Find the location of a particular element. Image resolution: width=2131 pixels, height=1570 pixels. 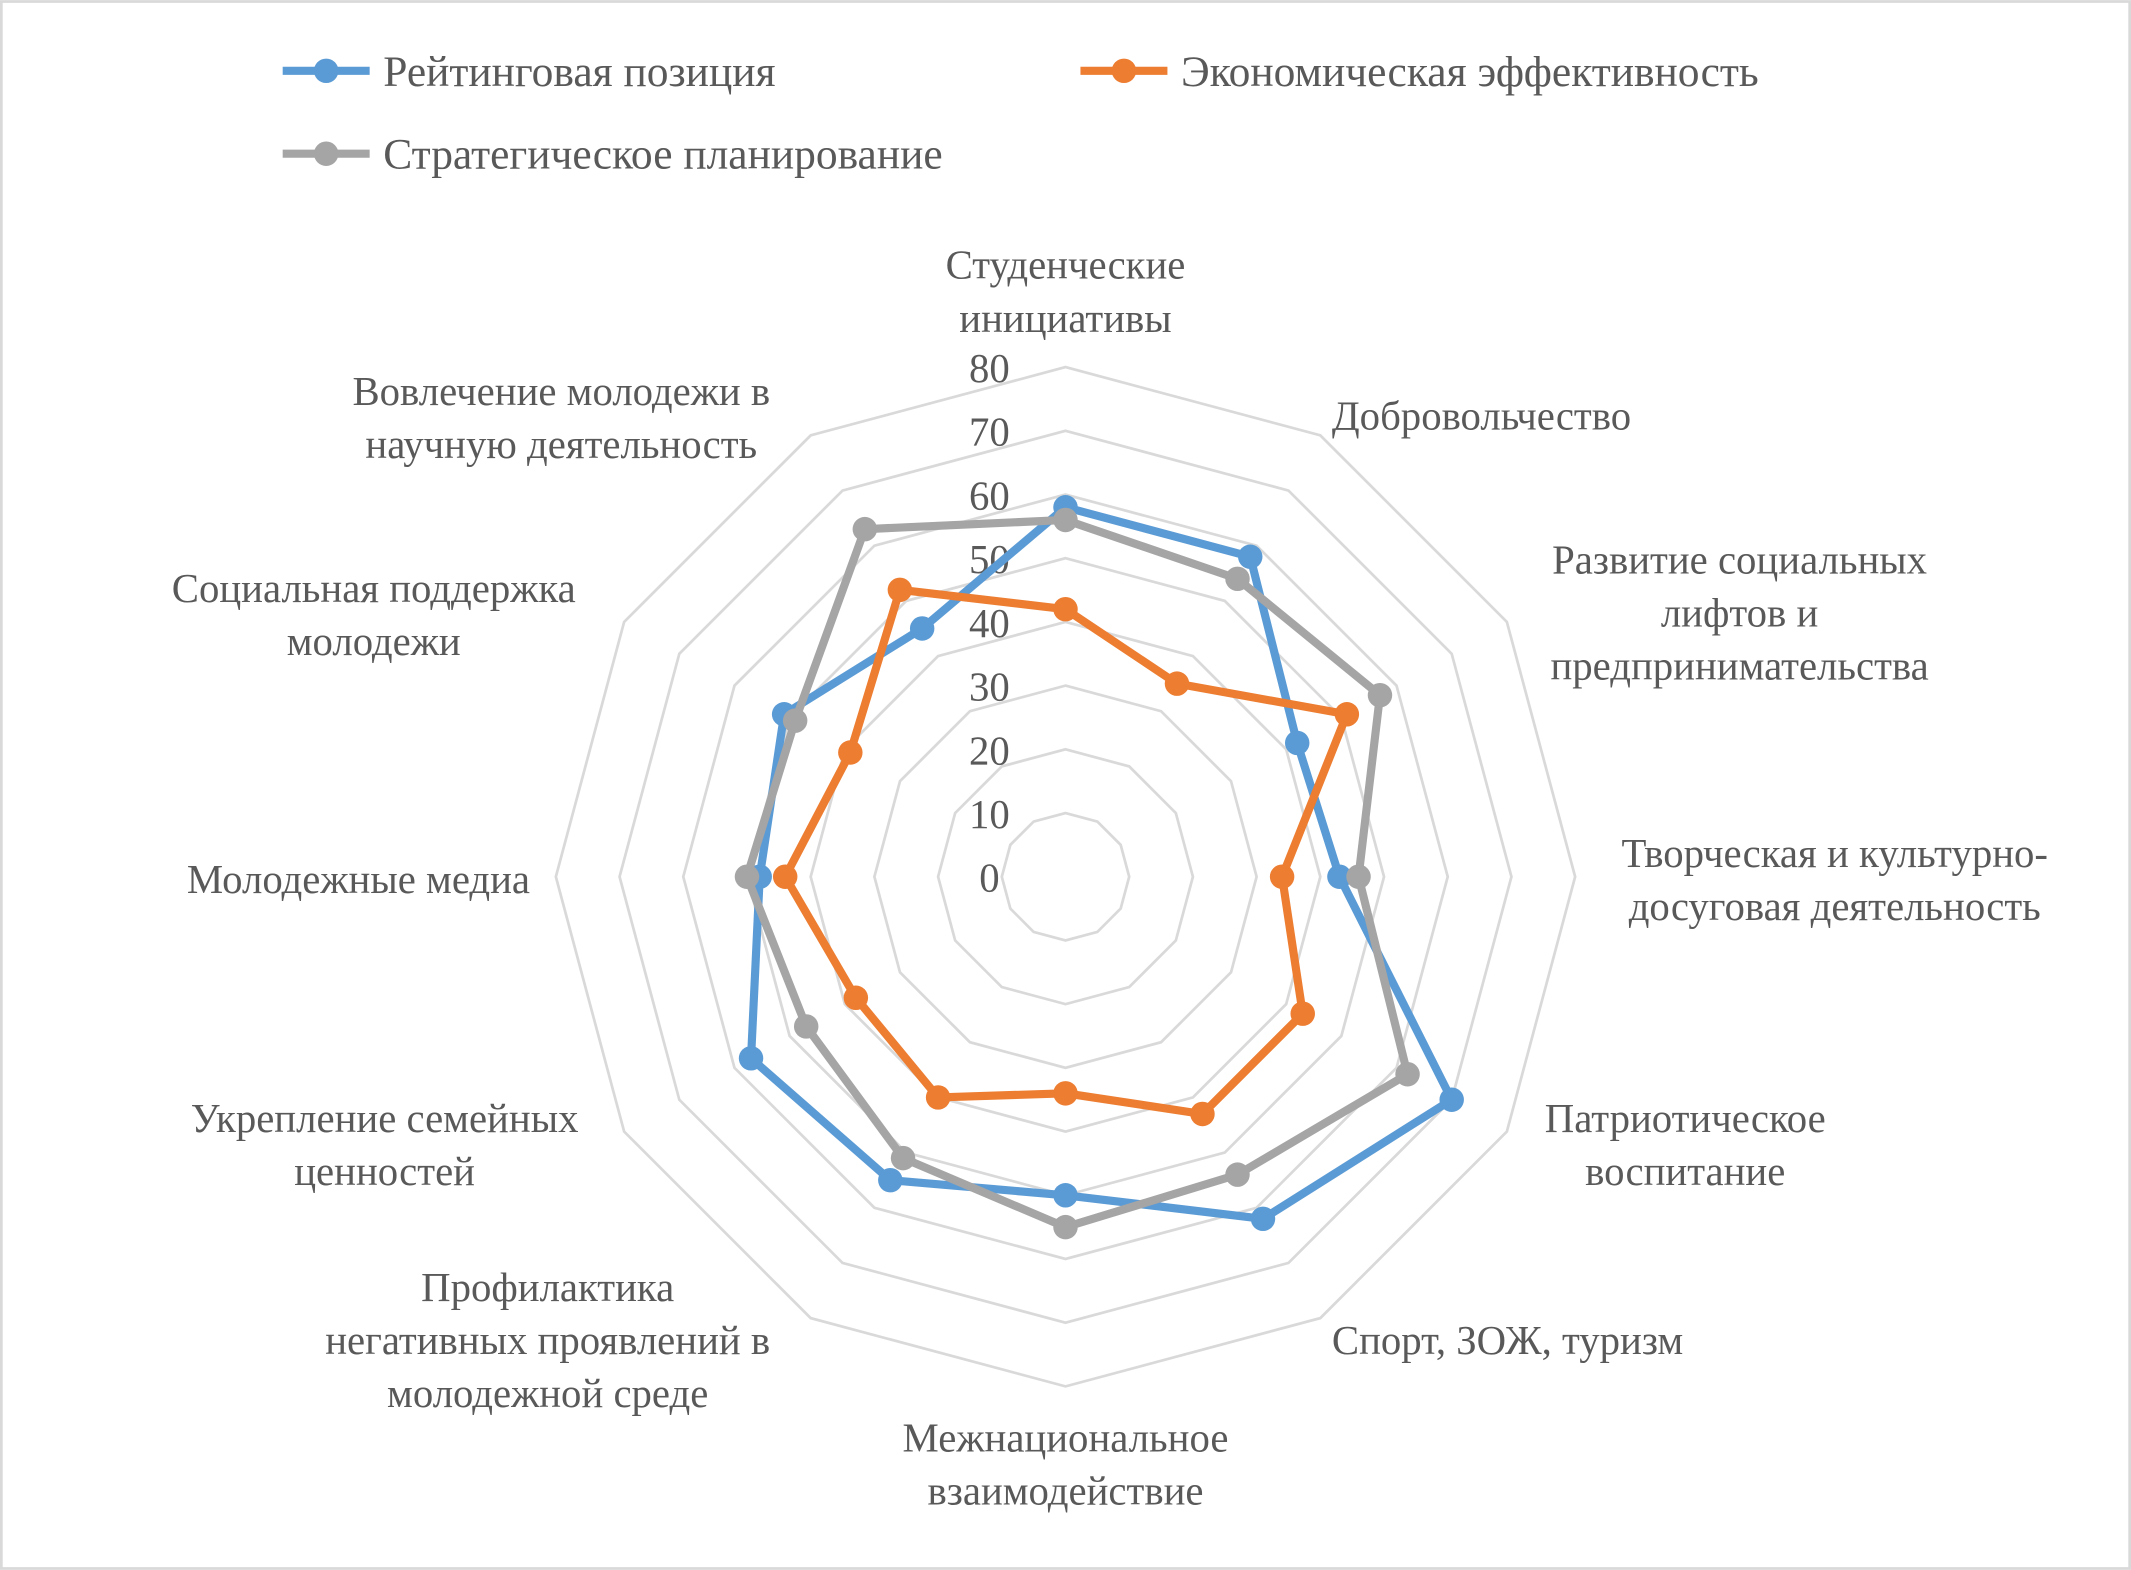

category-label: Спорт, ЗОЖ, туризм is located at coordinates (1507, 1340).